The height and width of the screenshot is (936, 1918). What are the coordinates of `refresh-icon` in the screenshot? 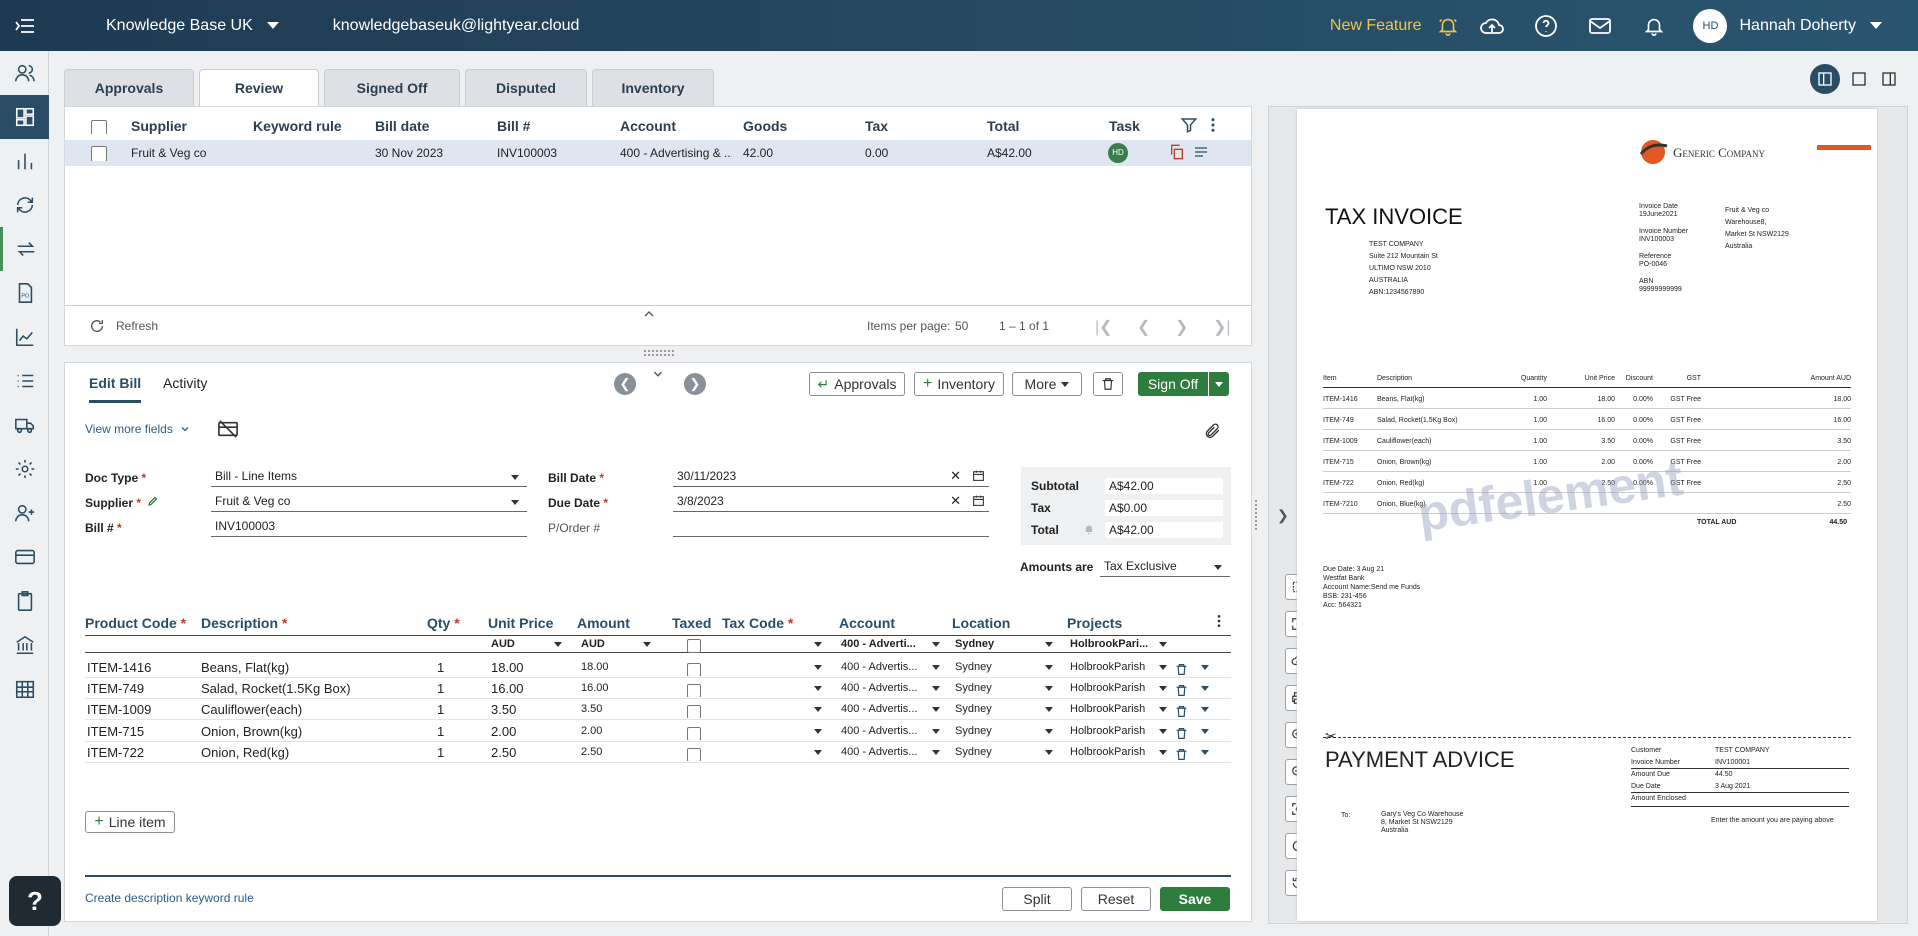 It's located at (97, 327).